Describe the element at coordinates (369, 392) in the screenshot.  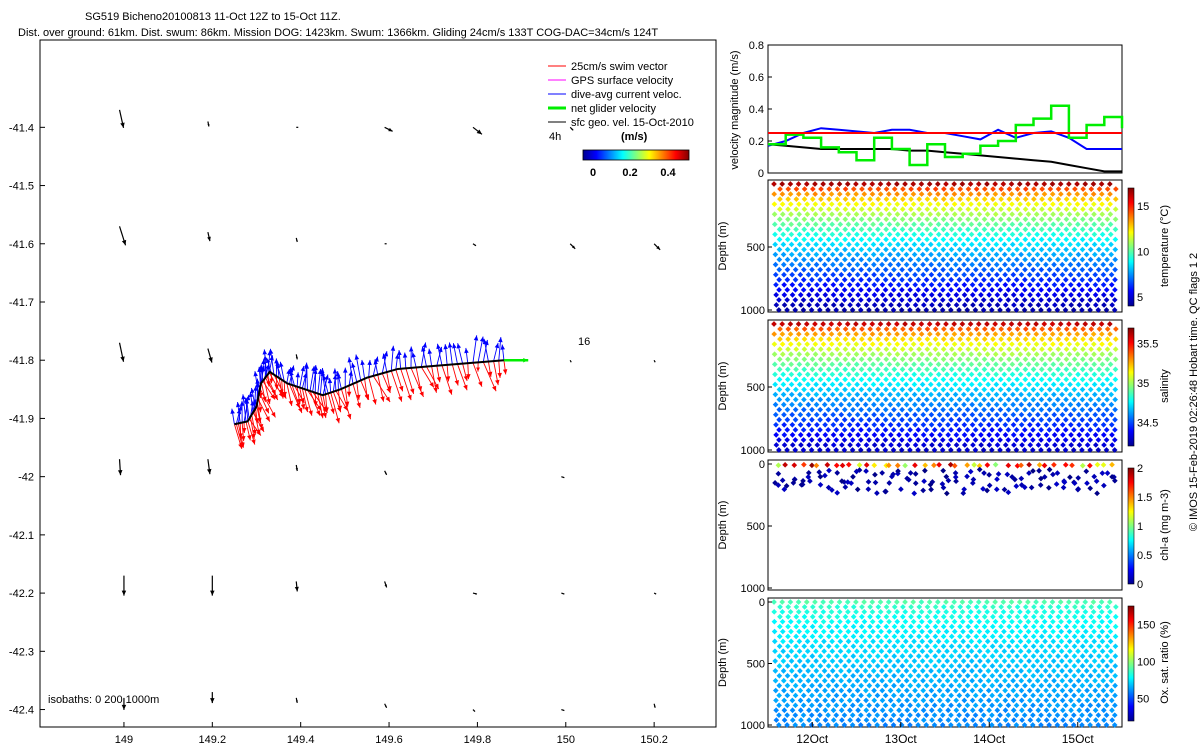
I see `track-line` at that location.